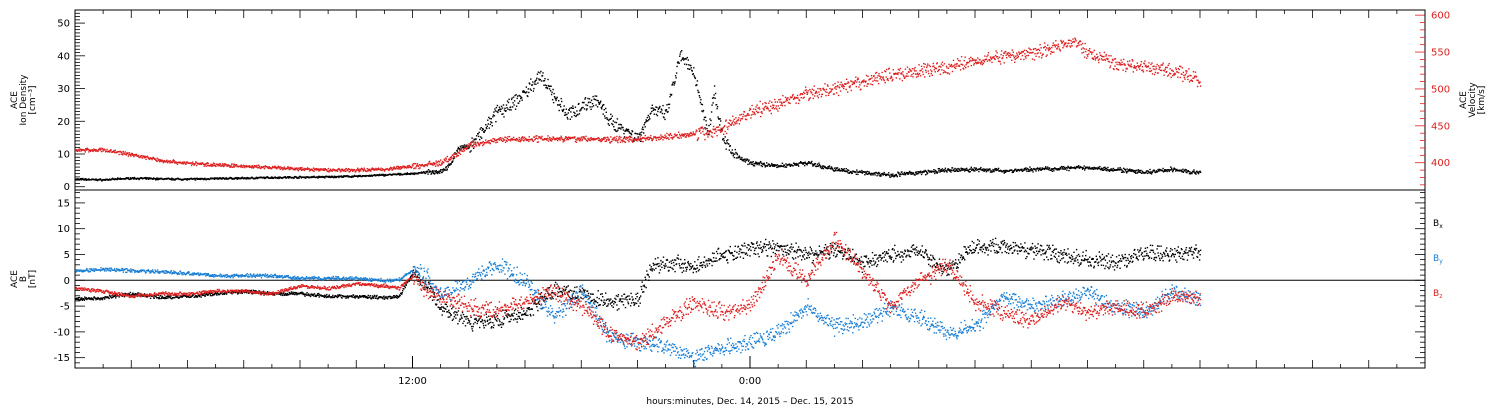 This screenshot has height=410, width=1500. What do you see at coordinates (1464, 100) in the screenshot?
I see `right-y-axis-label-line: ACE` at bounding box center [1464, 100].